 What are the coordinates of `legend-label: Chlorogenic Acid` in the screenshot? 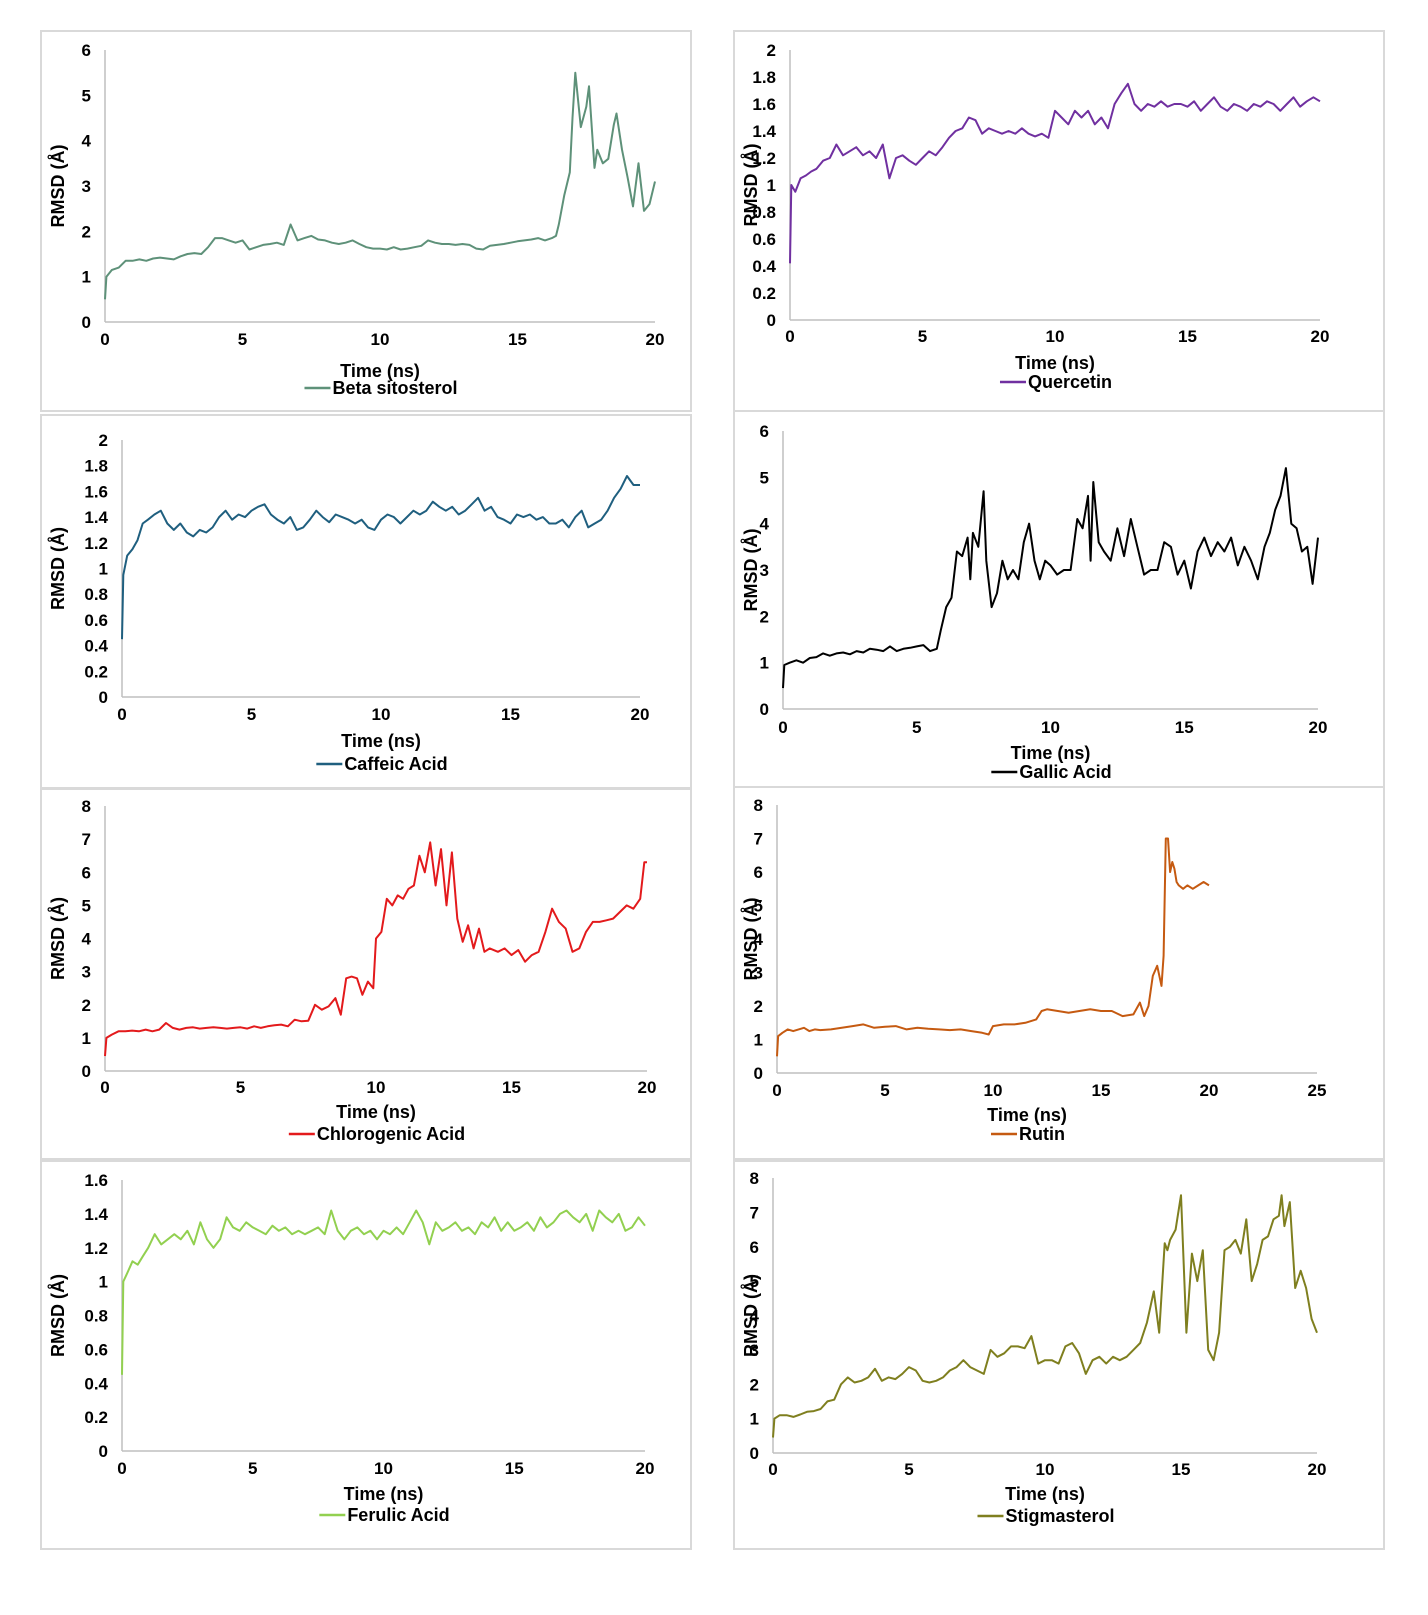 It's located at (391, 1134).